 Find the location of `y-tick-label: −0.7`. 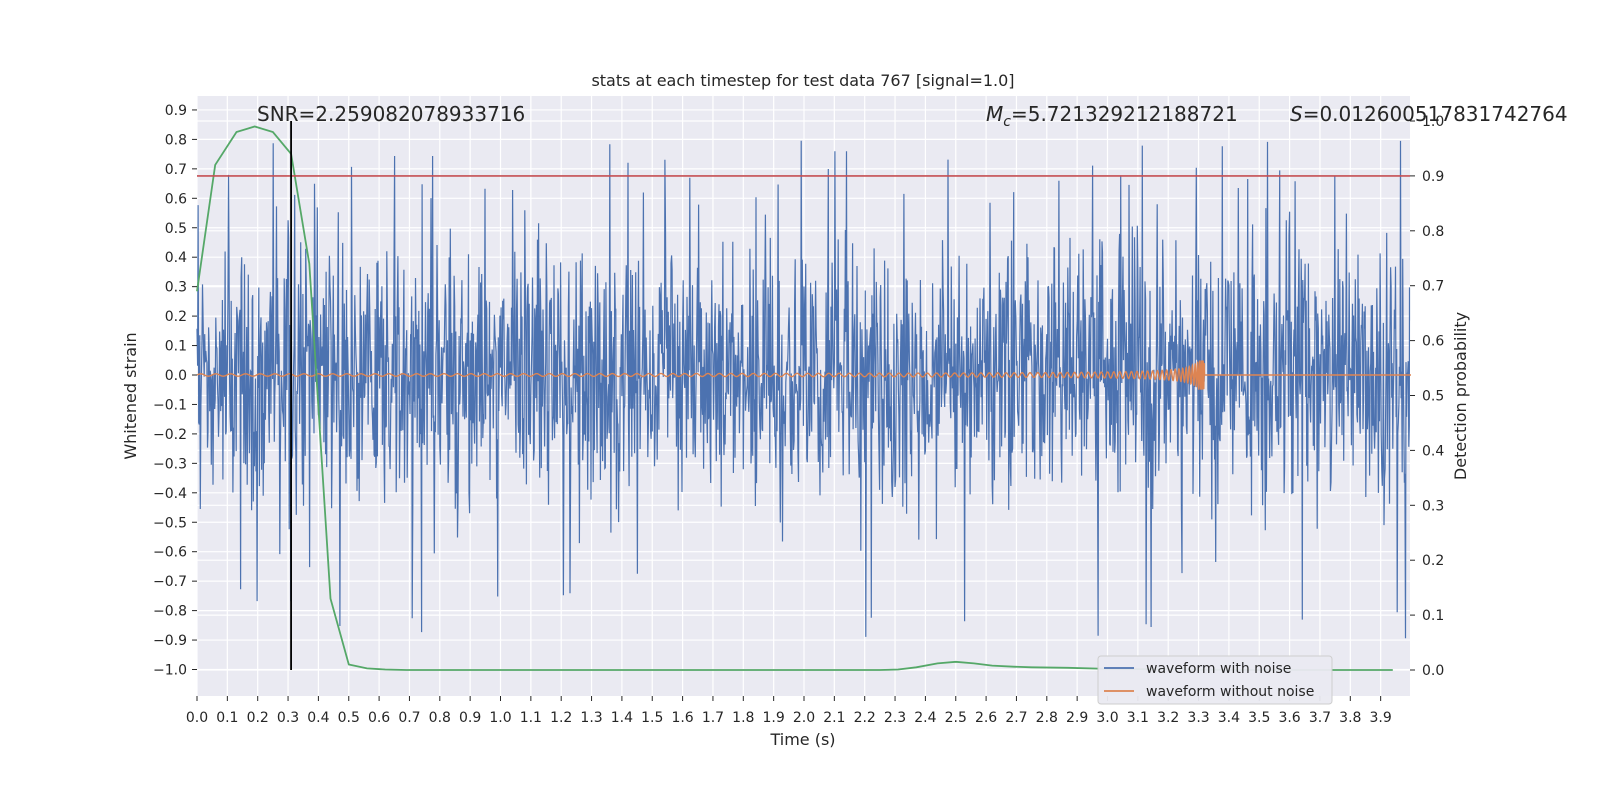

y-tick-label: −0.7 is located at coordinates (170, 582).